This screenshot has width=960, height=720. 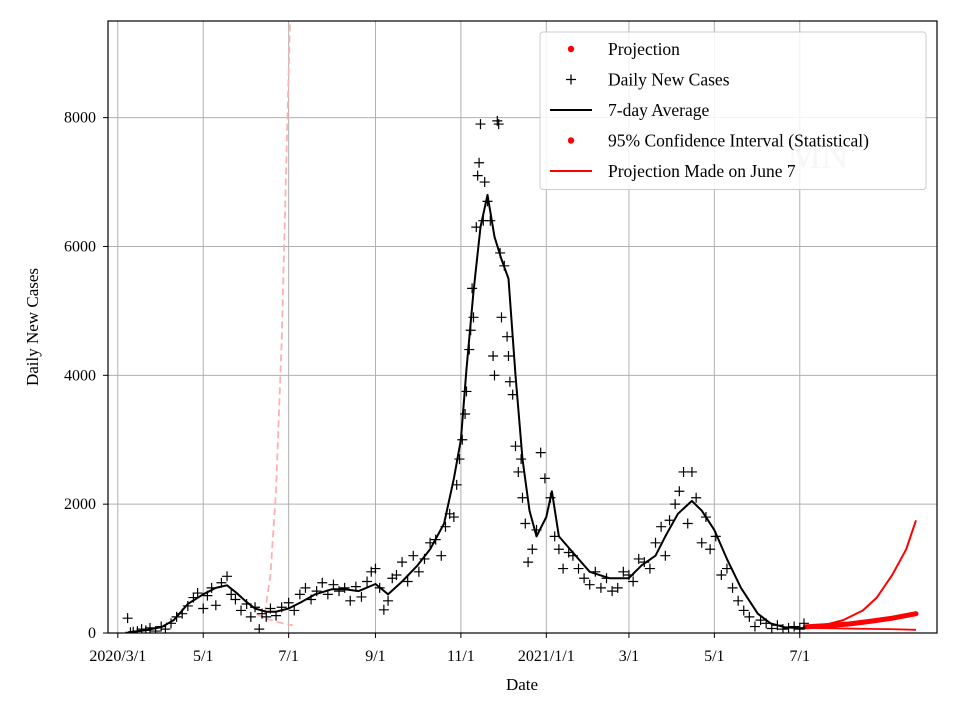 I want to click on x-axis: 2020/3/1 5/1 7/1 9/1 11/1 2021/1/1 3/1 5/1 7/1, so click(x=449, y=649).